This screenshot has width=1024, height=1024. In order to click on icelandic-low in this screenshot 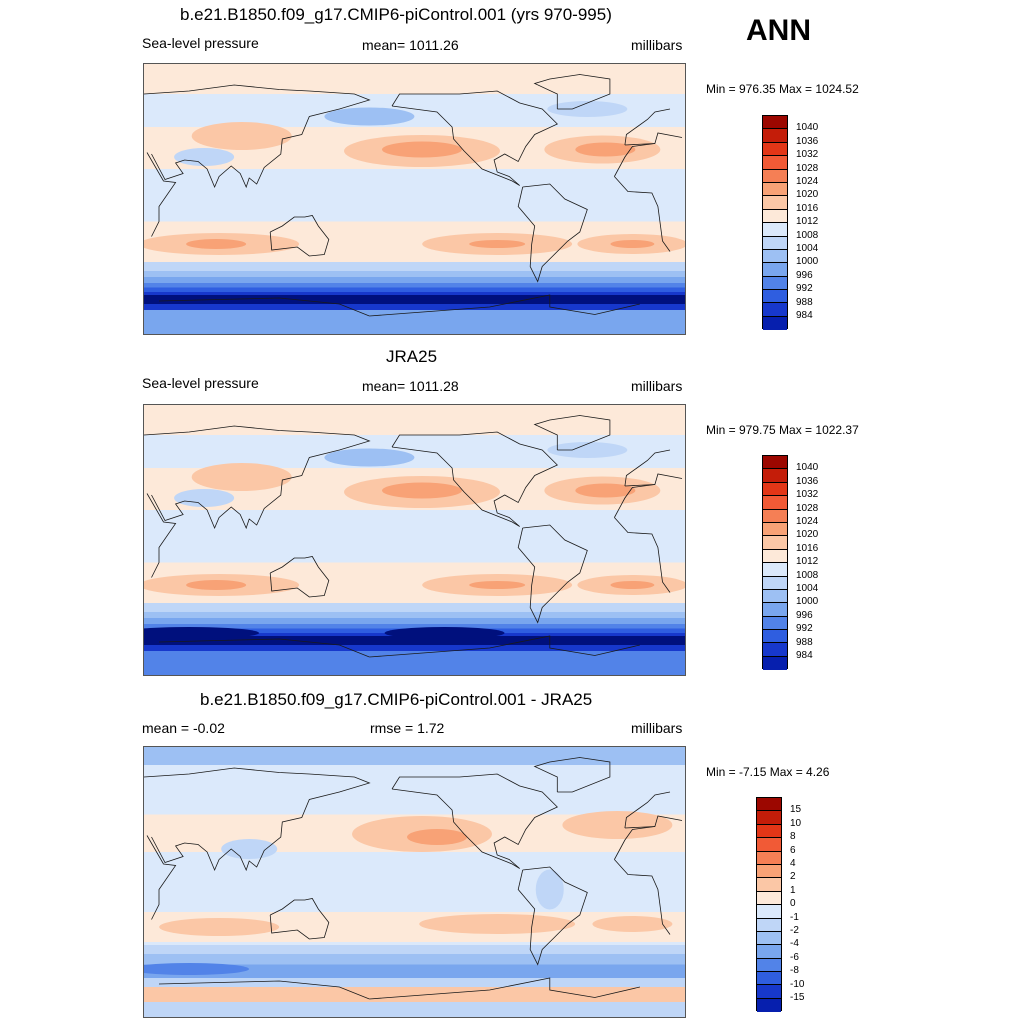, I will do `click(587, 450)`.